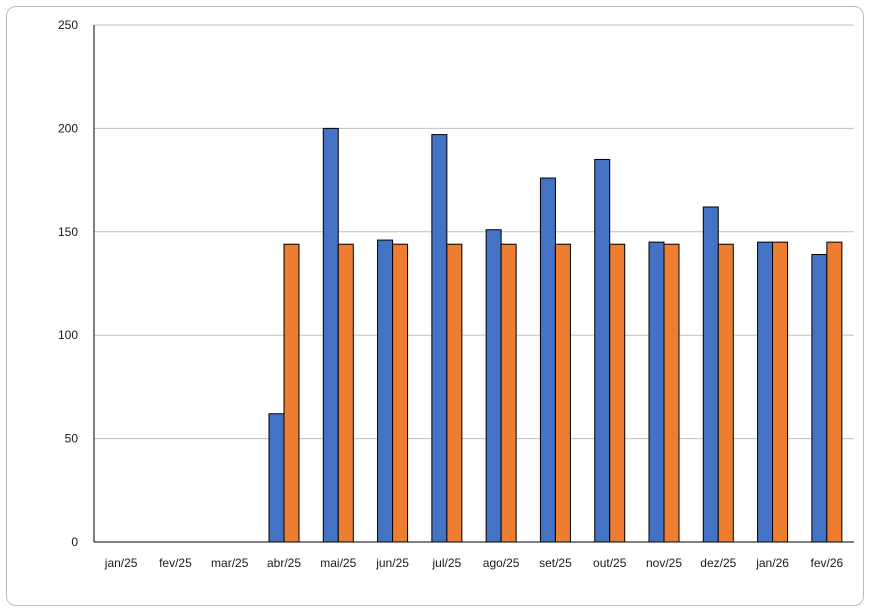  Describe the element at coordinates (718, 563) in the screenshot. I see `x-tick-label: dez/25` at that location.